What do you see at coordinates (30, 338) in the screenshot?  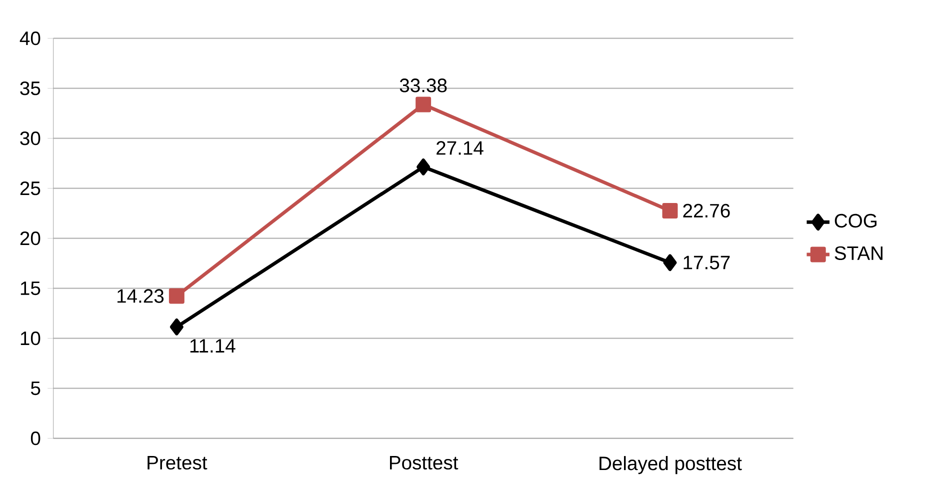 I see `y-tick-label: 10` at bounding box center [30, 338].